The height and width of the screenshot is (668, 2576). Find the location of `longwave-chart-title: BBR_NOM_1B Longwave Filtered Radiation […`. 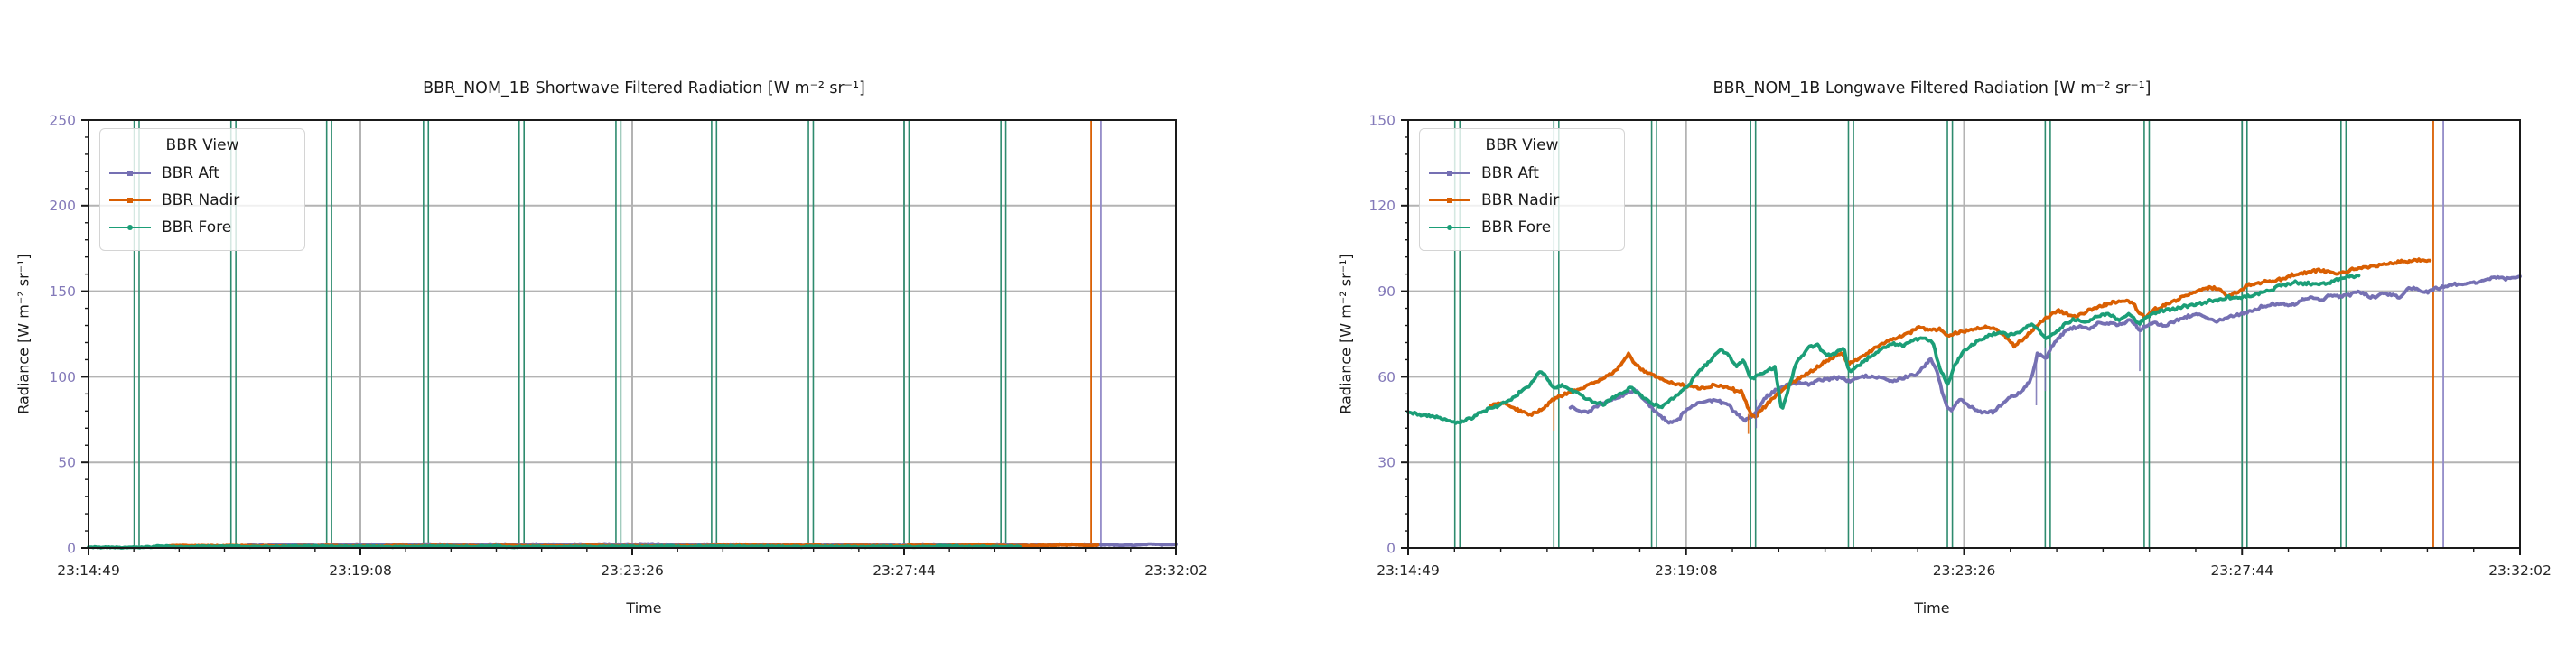

longwave-chart-title: BBR_NOM_1B Longwave Filtered Radiation [… is located at coordinates (1932, 88).